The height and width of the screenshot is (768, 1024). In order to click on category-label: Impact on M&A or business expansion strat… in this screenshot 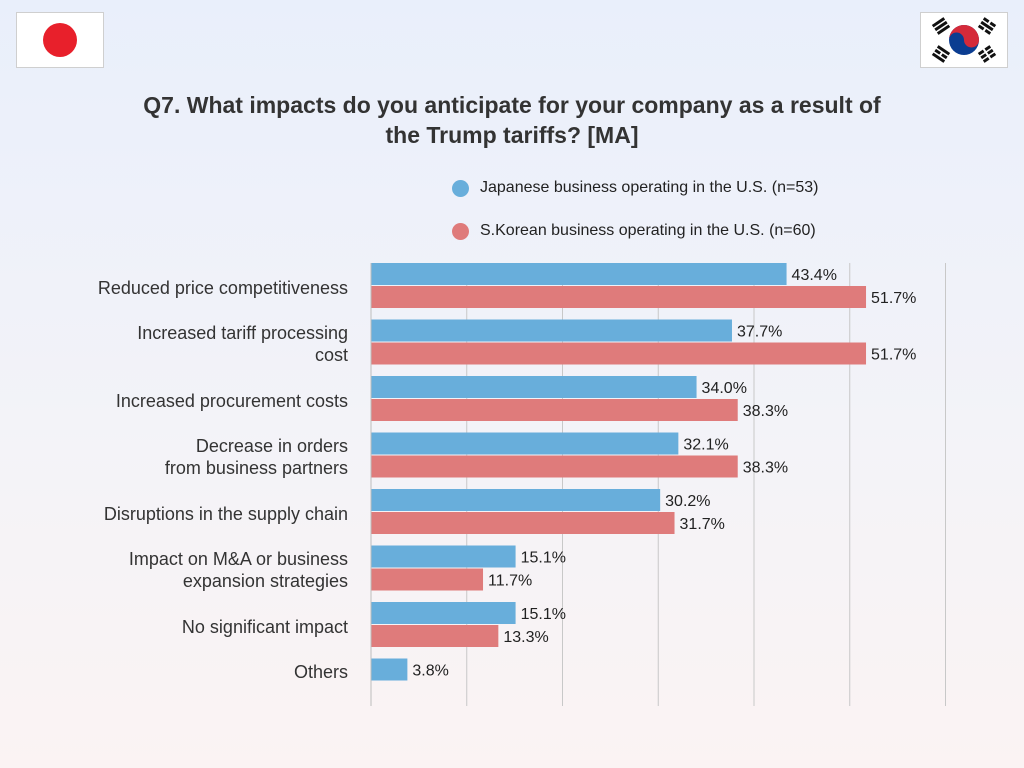, I will do `click(238, 570)`.